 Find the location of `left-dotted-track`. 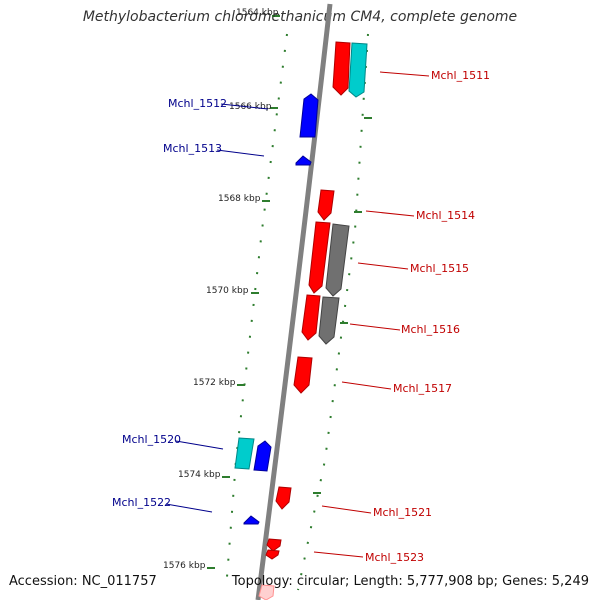

left-dotted-track is located at coordinates (256, 312).